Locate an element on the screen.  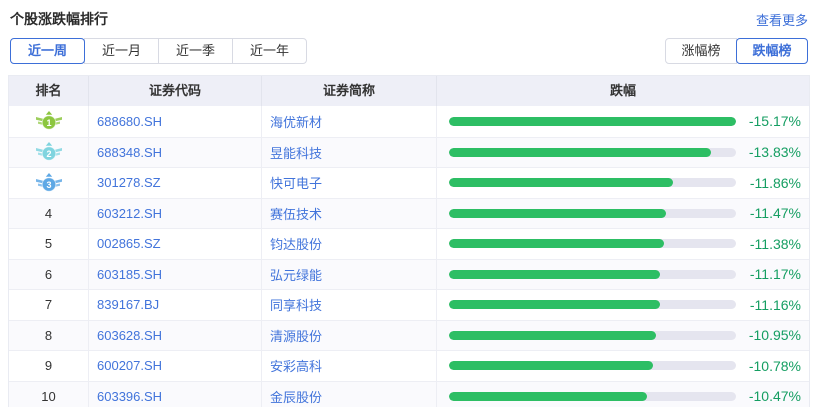
table-row: 4 603212.SH 赛伍技术 -11.47% is located at coordinates (409, 212).